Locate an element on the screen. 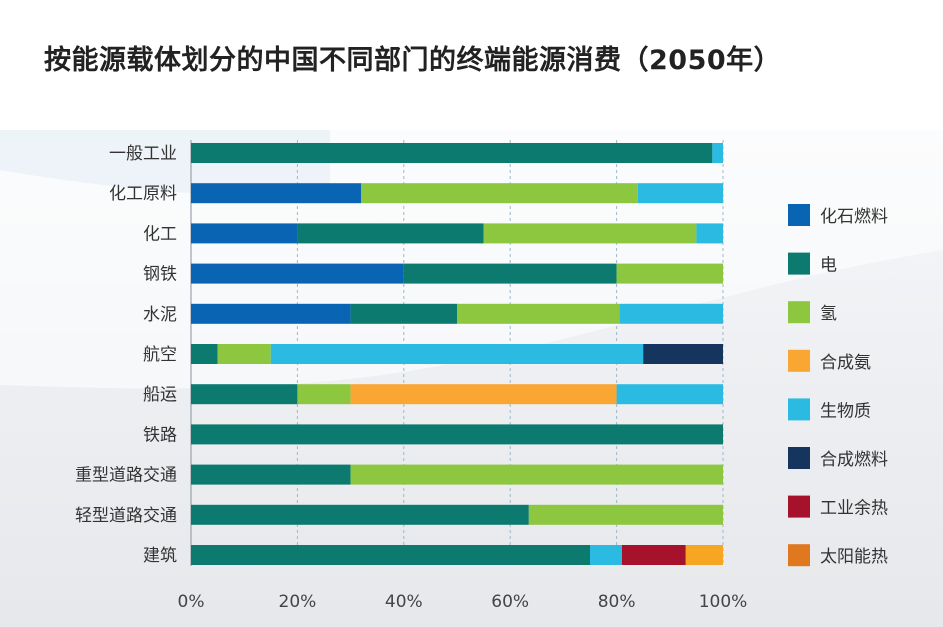 Image resolution: width=943 pixels, height=627 pixels. category-label: 船运 is located at coordinates (160, 395).